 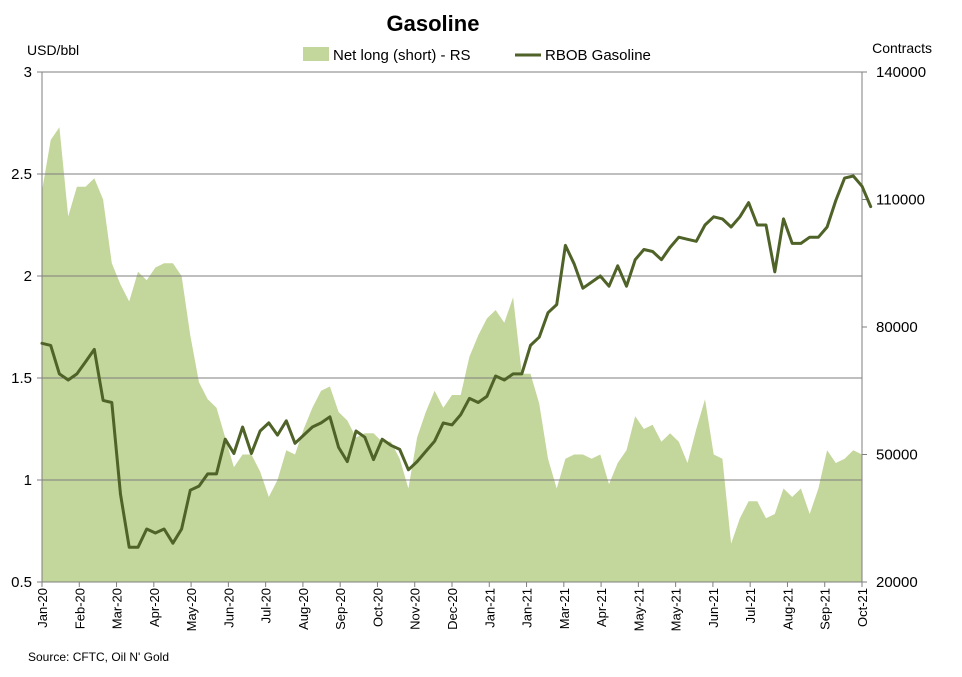 I want to click on left-tick-label: 2, so click(x=28, y=276).